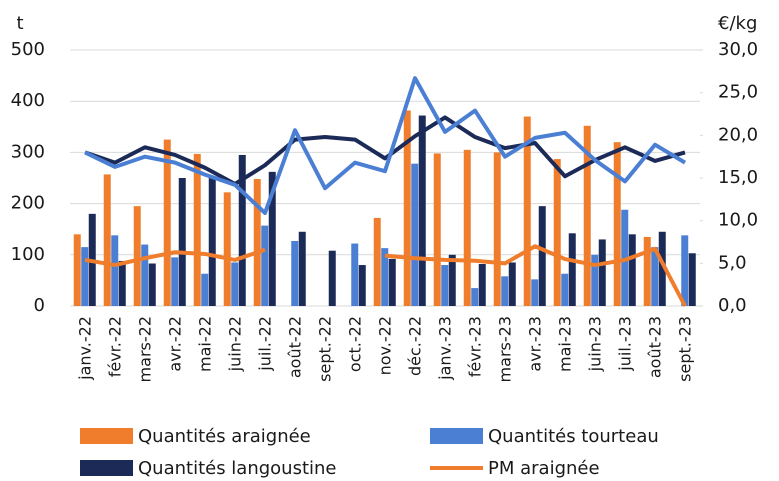 This screenshot has height=481, width=779. What do you see at coordinates (85, 348) in the screenshot?
I see `x-tick-label: janv.-22` at bounding box center [85, 348].